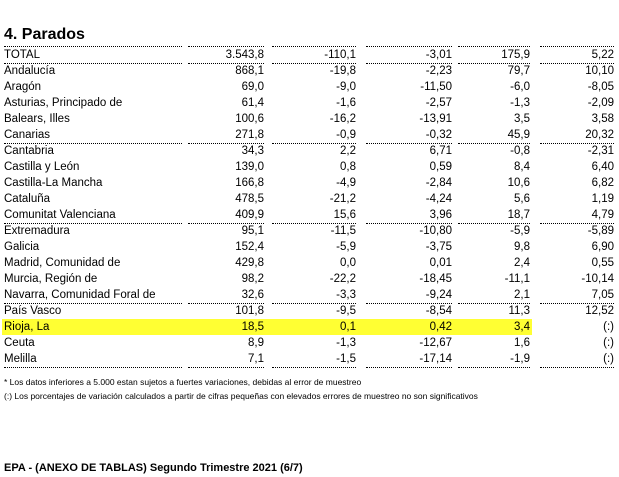 The image size is (619, 477). I want to click on value-cell-col2: -1,6, so click(346, 103).